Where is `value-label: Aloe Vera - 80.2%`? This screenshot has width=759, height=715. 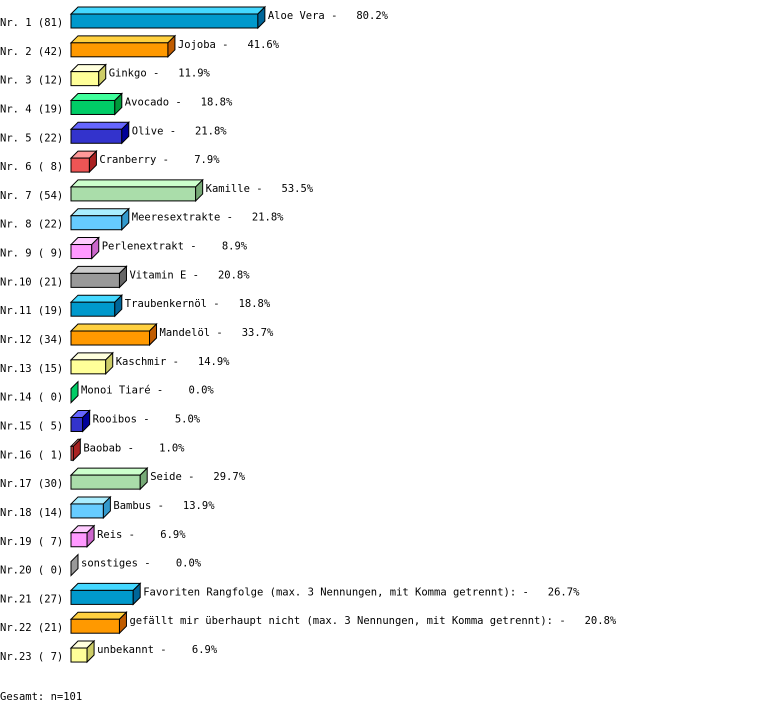
value-label: Aloe Vera - 80.2% is located at coordinates (328, 16).